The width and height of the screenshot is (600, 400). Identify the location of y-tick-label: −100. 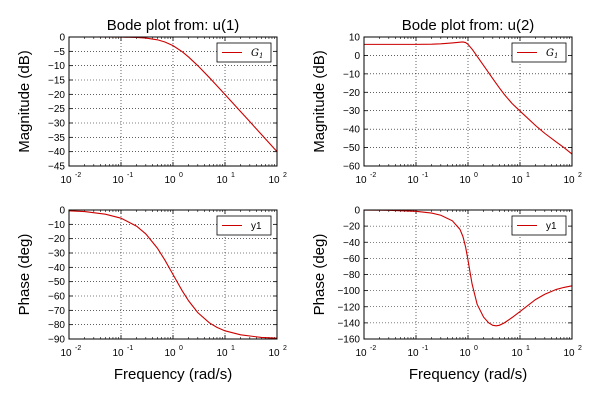
(348, 291).